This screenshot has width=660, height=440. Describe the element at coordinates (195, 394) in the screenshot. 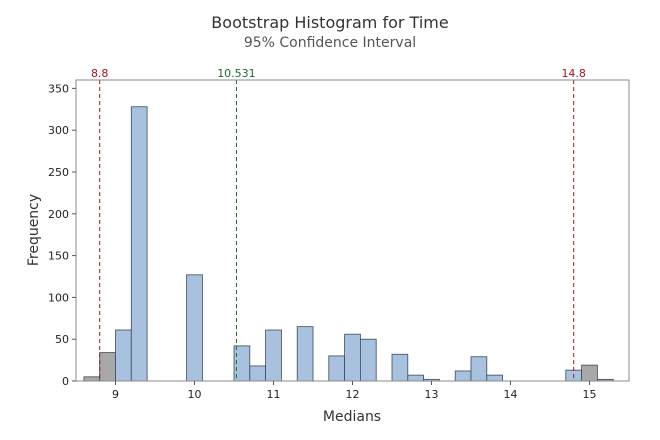

I see `x-tick-label: 10` at that location.